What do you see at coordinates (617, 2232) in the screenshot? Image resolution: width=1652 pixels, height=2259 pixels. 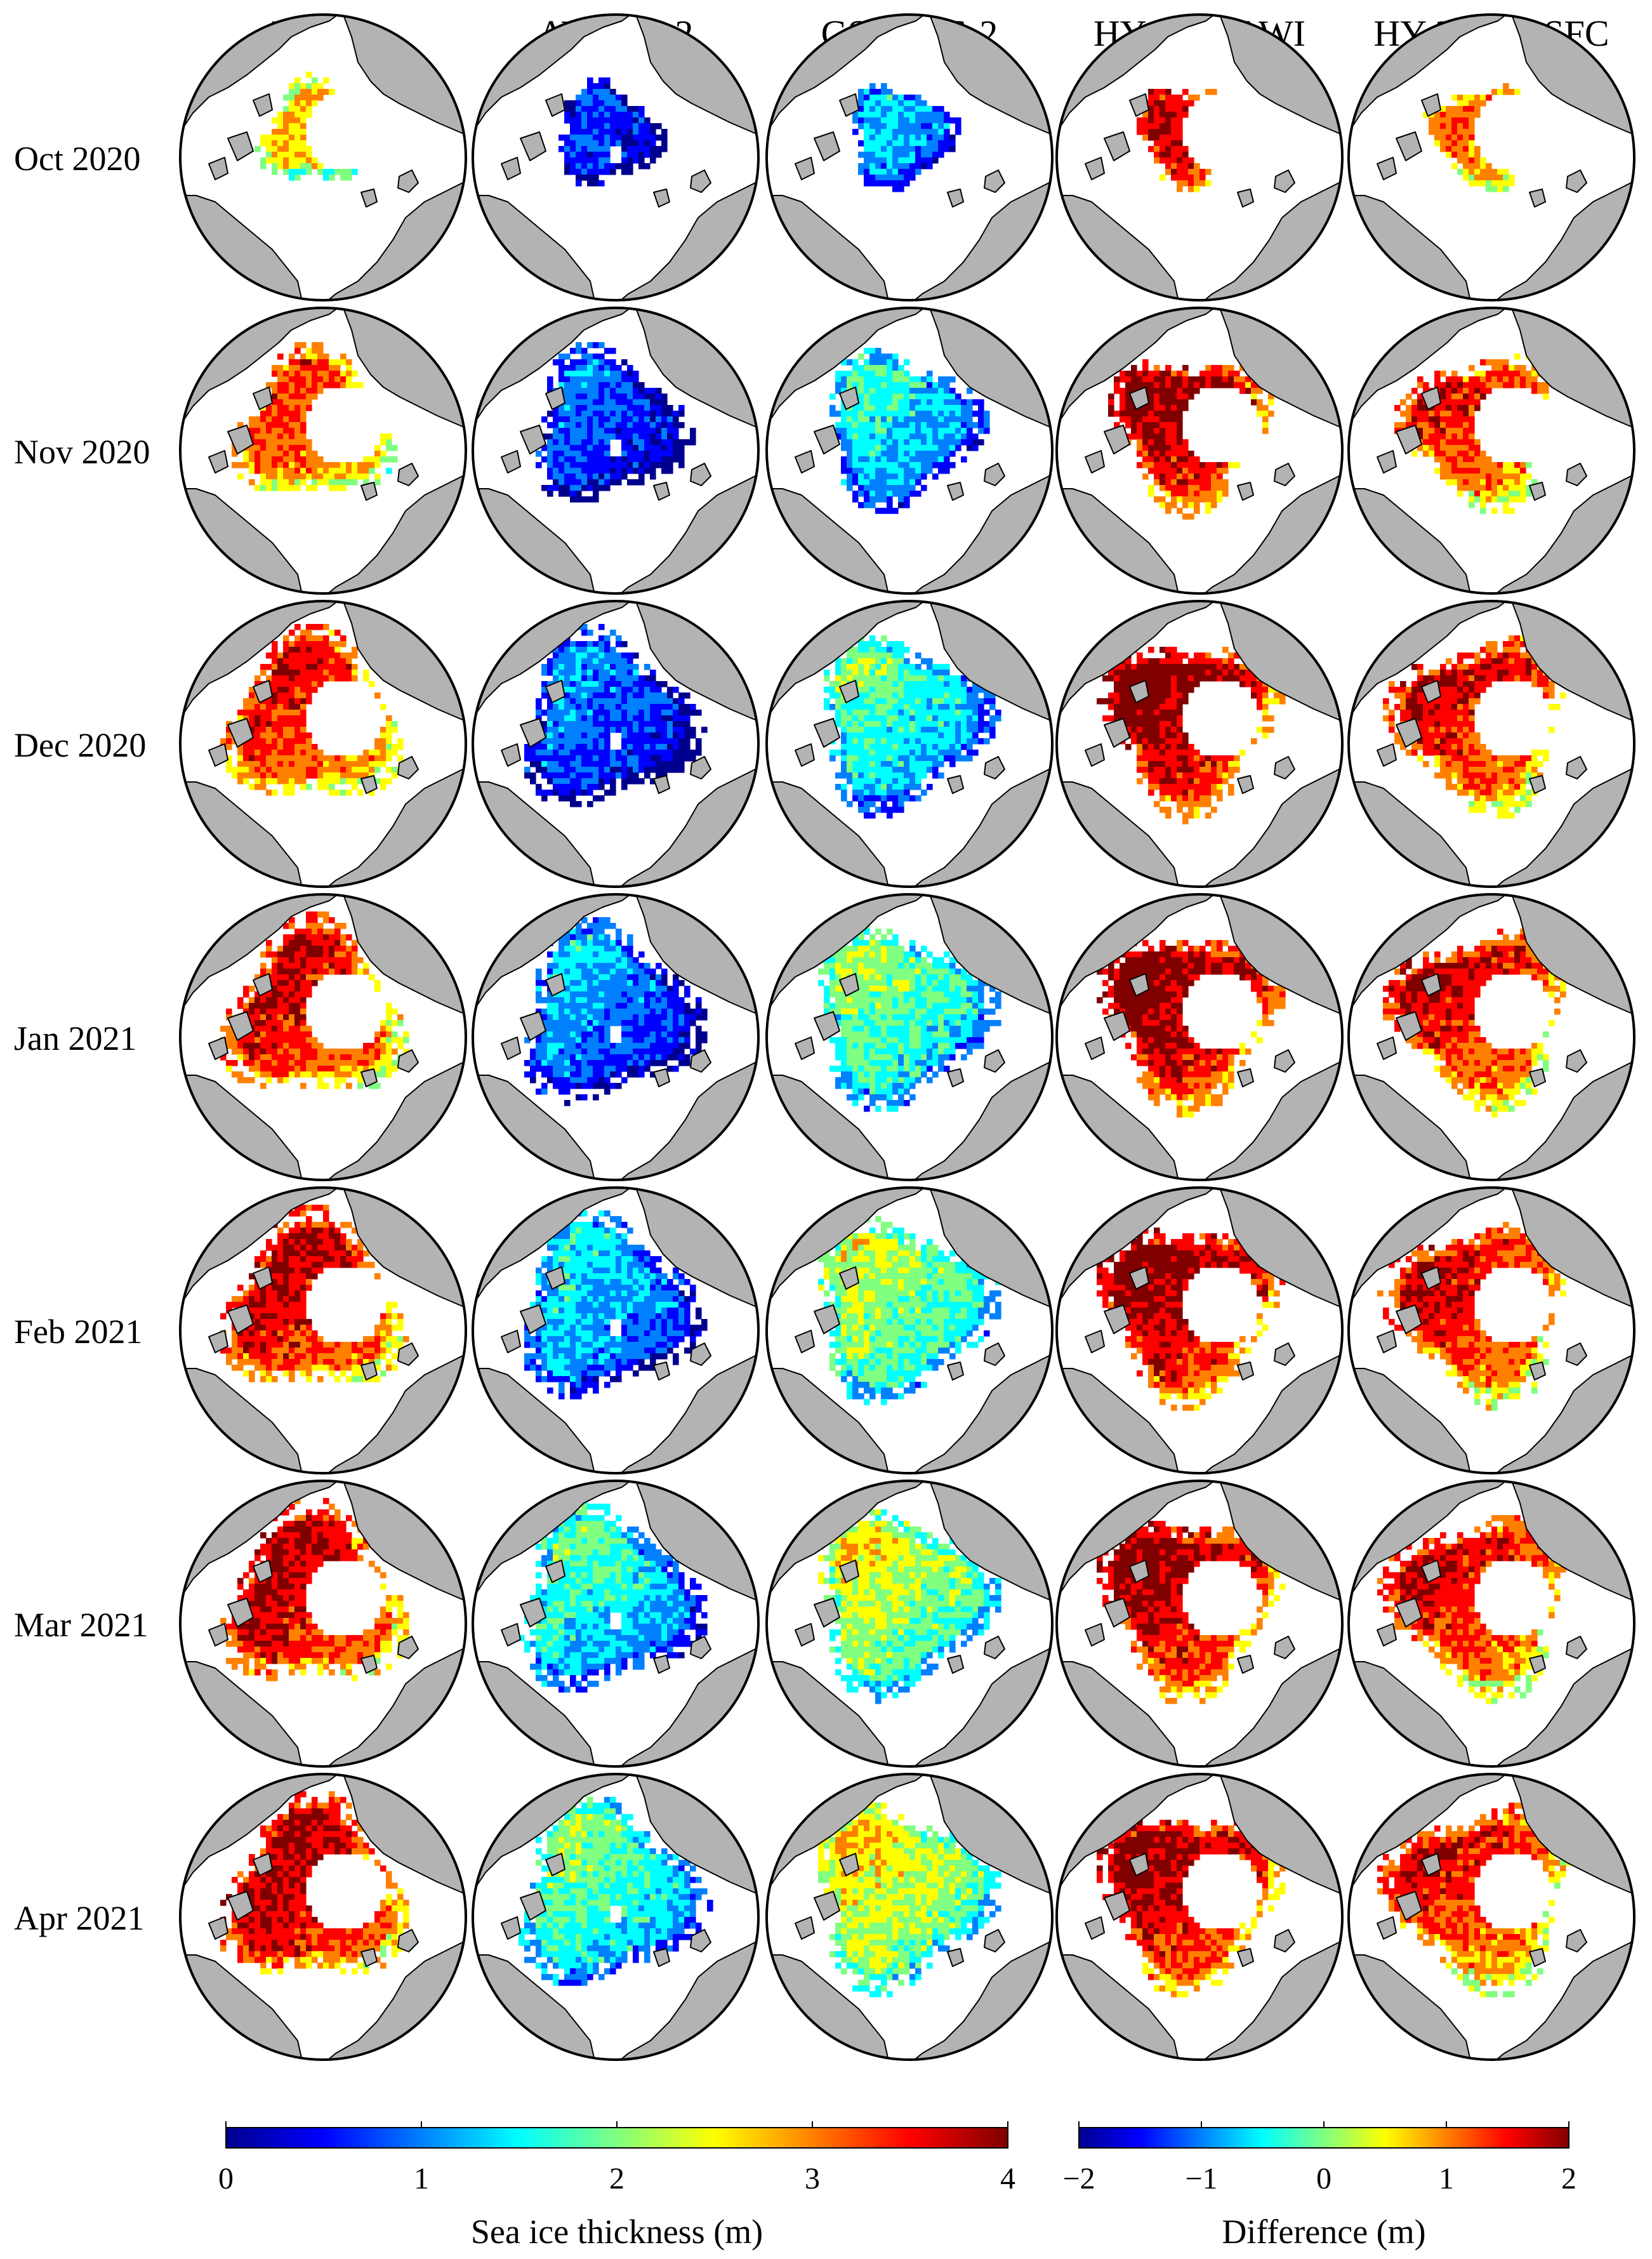 I see `thickness-colorbar-label: Sea ice thickness (m)` at bounding box center [617, 2232].